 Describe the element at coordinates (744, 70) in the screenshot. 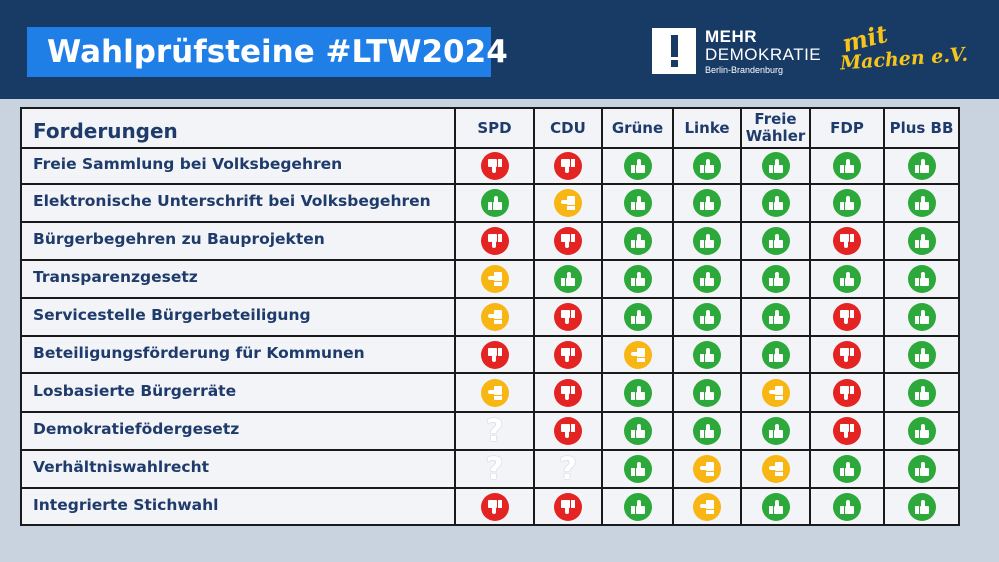

I see `logo-text-line3: Berlin-Brandenburg` at that location.